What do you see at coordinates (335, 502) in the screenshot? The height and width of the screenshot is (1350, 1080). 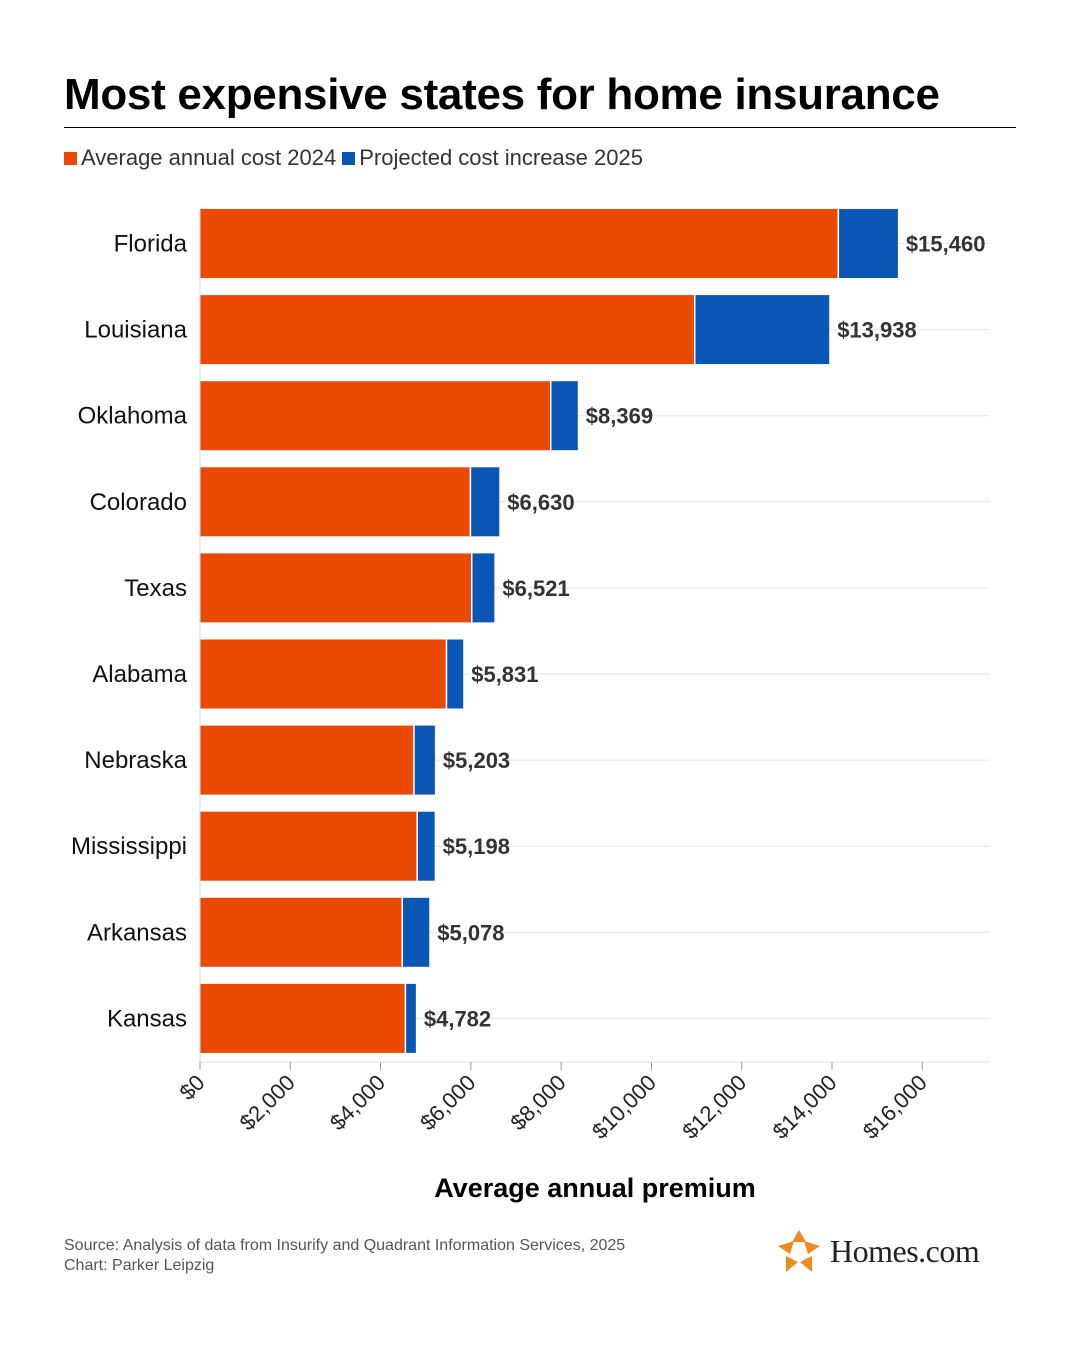 I see `bar-2024-colorado` at bounding box center [335, 502].